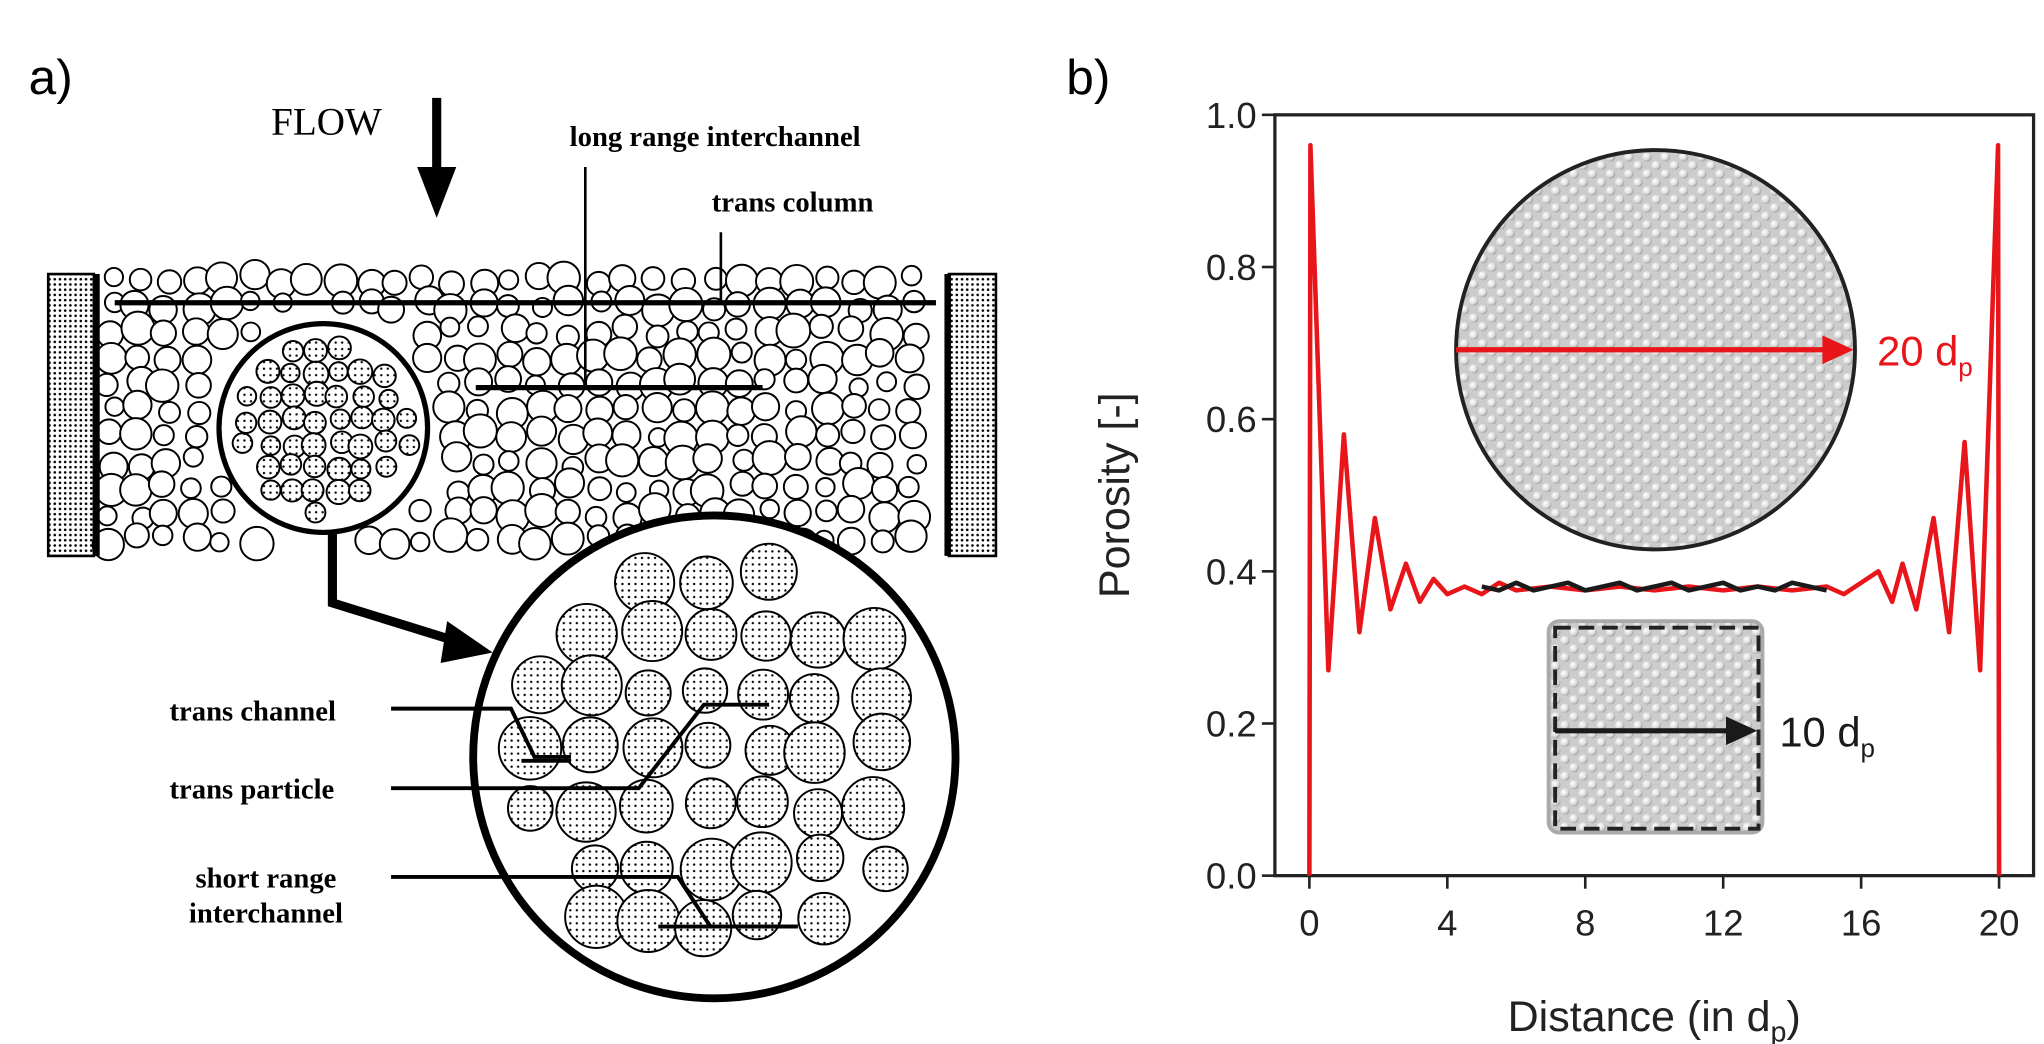 Image resolution: width=2044 pixels, height=1044 pixels. Describe the element at coordinates (1723, 923) in the screenshot. I see `x-tick-label: 12` at that location.